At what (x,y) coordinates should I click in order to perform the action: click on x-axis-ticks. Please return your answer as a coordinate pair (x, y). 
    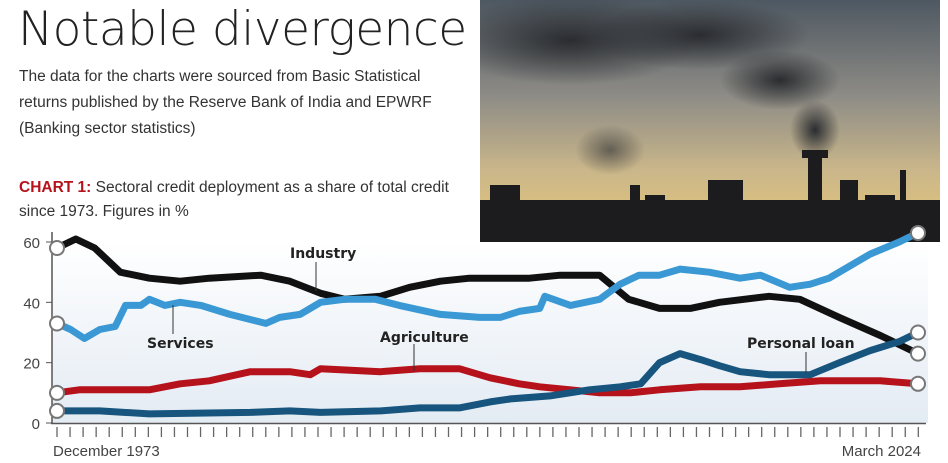
    Looking at the image, I should click on (487, 432).